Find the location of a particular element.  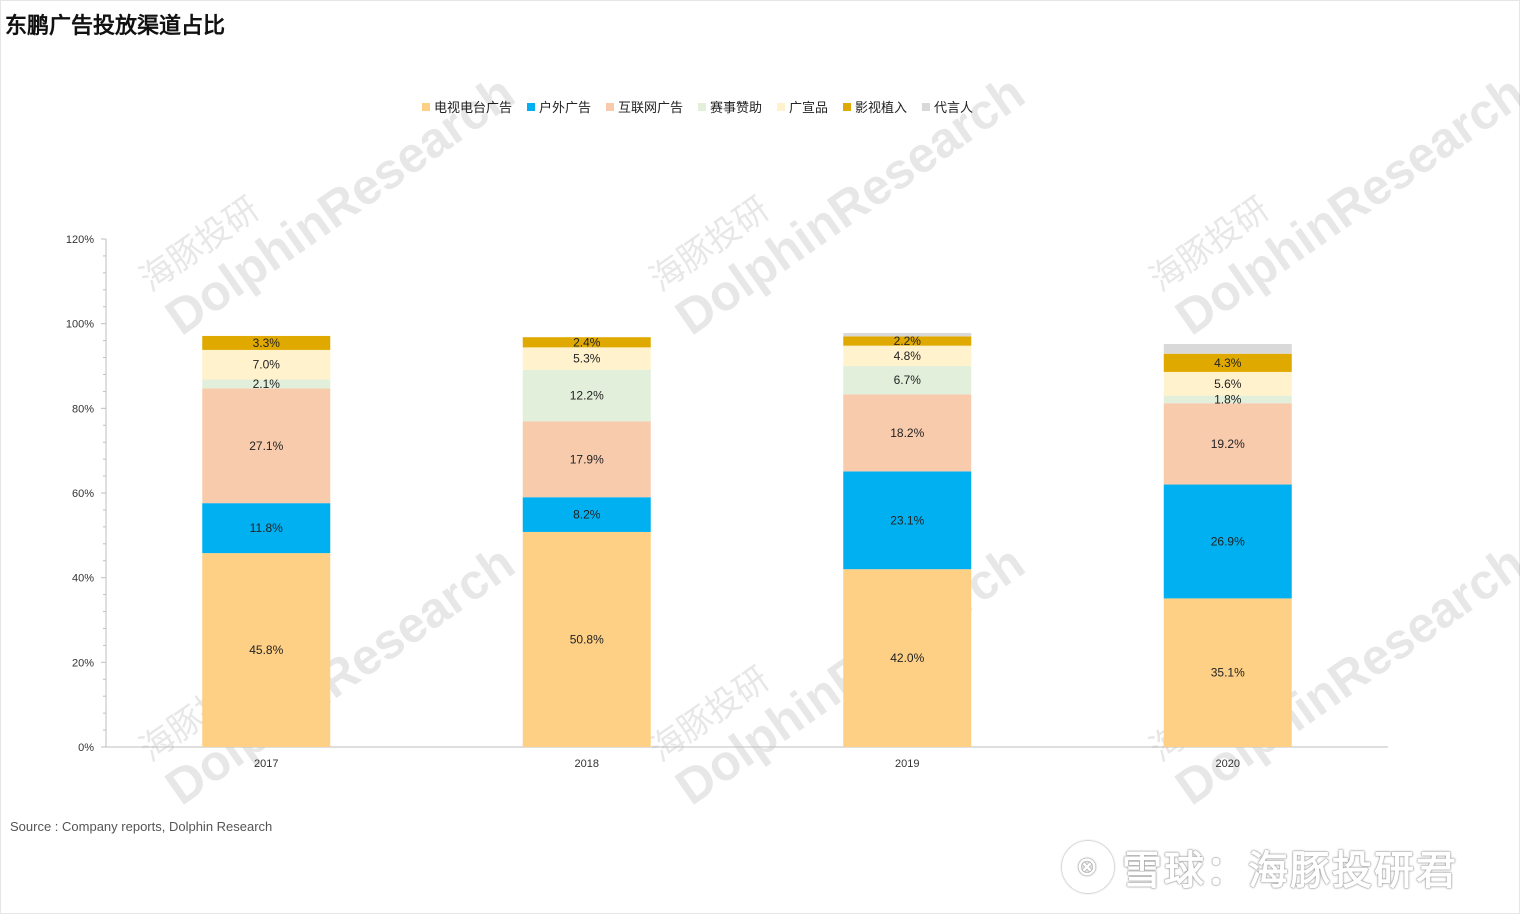

legend-item: 广宣品 is located at coordinates (802, 106).